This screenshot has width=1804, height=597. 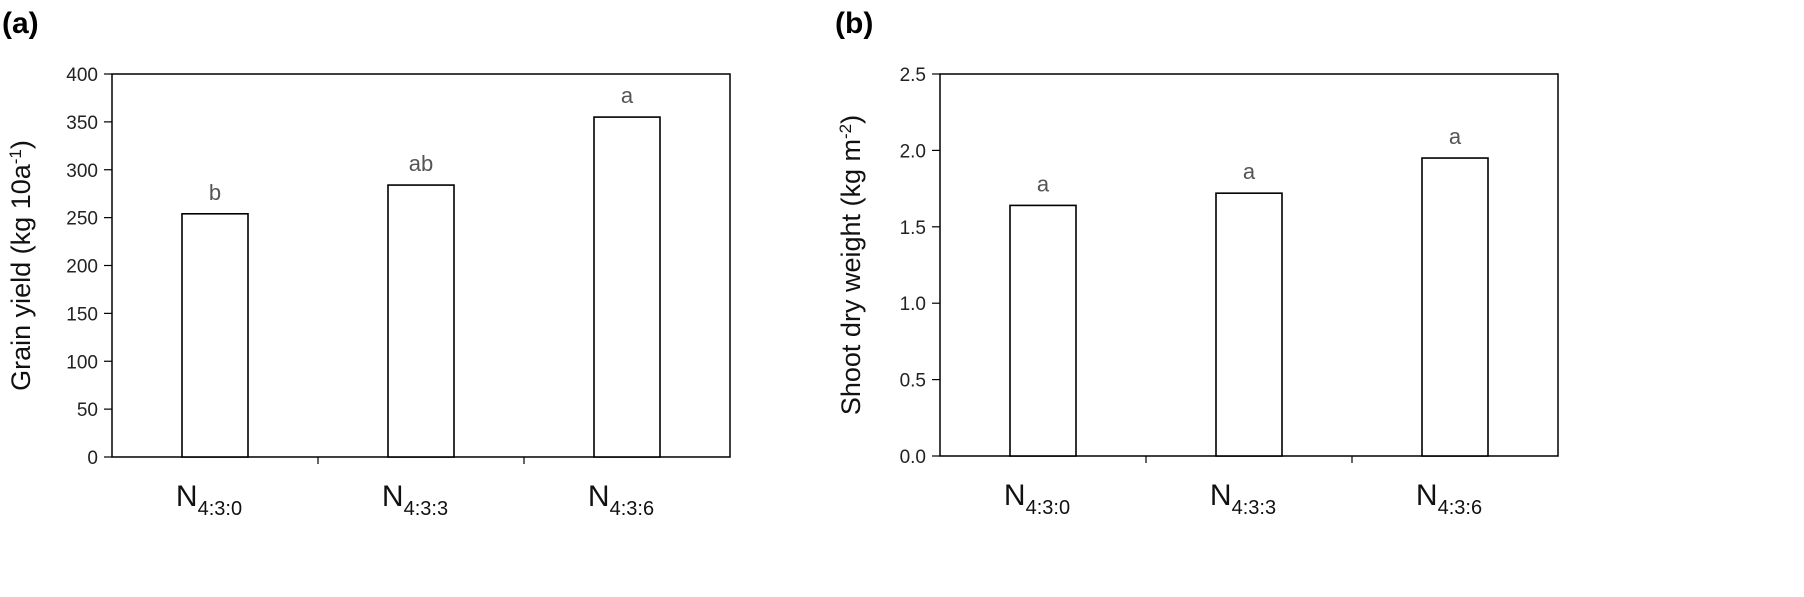 I want to click on y-tick-label: 400, so click(x=82, y=75).